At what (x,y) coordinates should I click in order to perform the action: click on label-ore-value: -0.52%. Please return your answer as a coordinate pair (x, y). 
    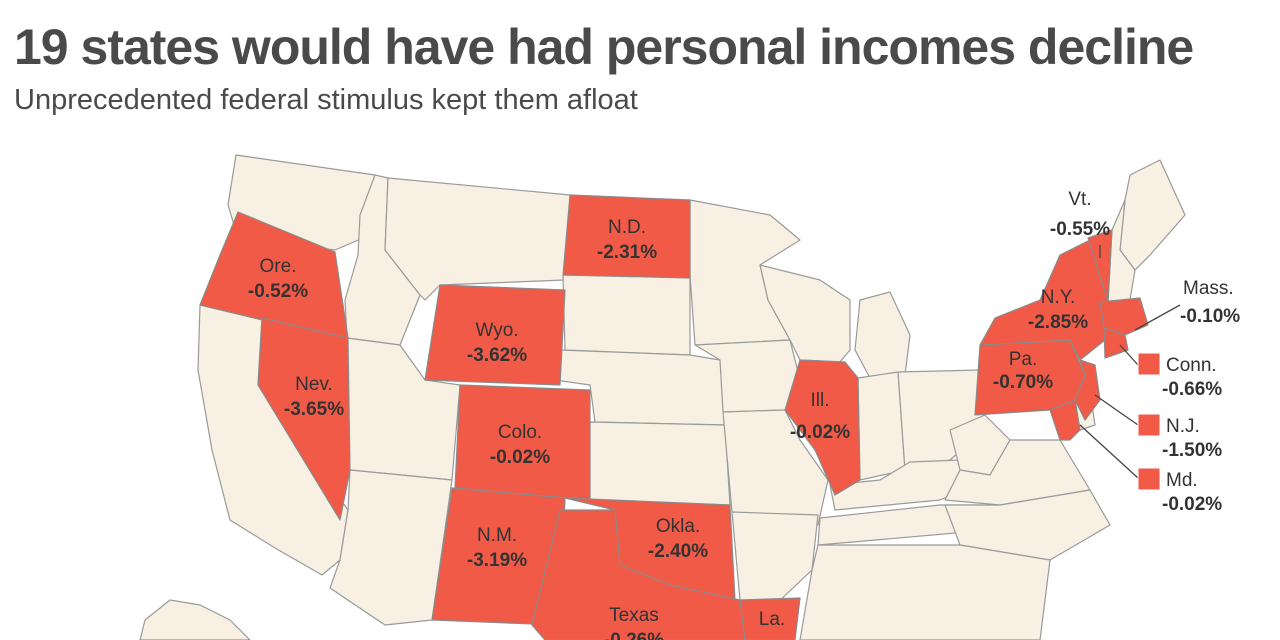
    Looking at the image, I should click on (278, 291).